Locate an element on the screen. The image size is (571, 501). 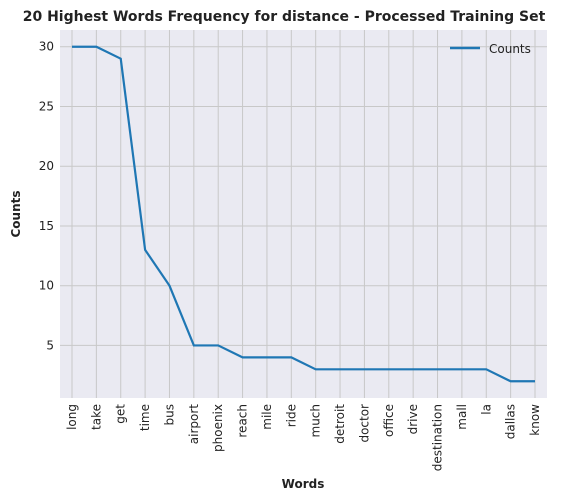
y-tick-label: 15 is located at coordinates (46, 226).